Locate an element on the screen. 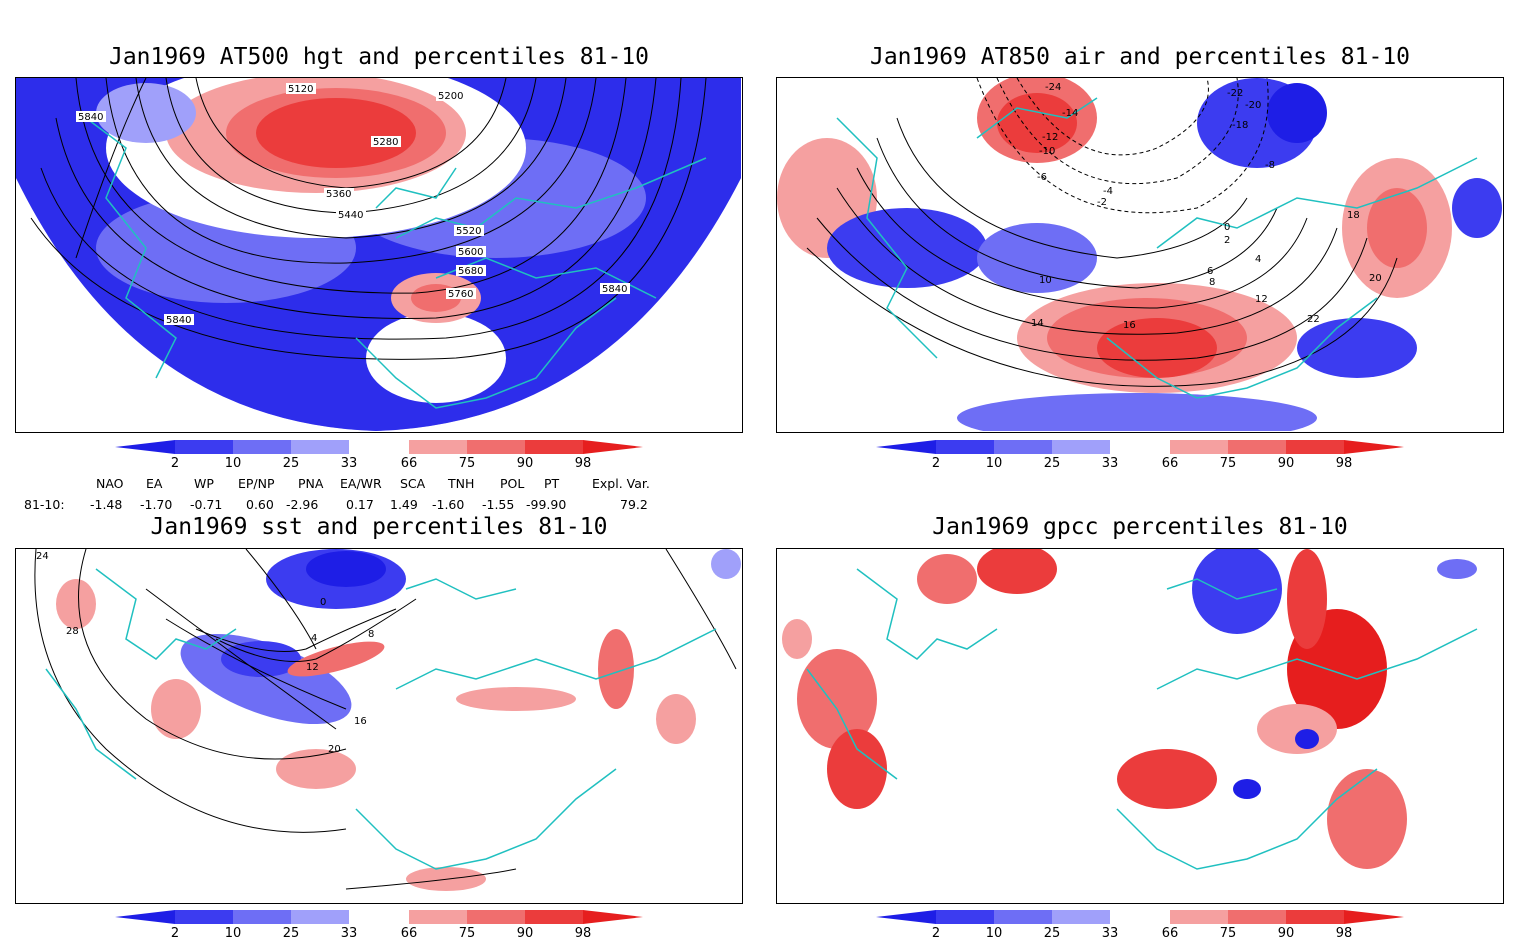  colorbar-top-left: 2 10 25 33 66 75 90 98 is located at coordinates (379, 455).